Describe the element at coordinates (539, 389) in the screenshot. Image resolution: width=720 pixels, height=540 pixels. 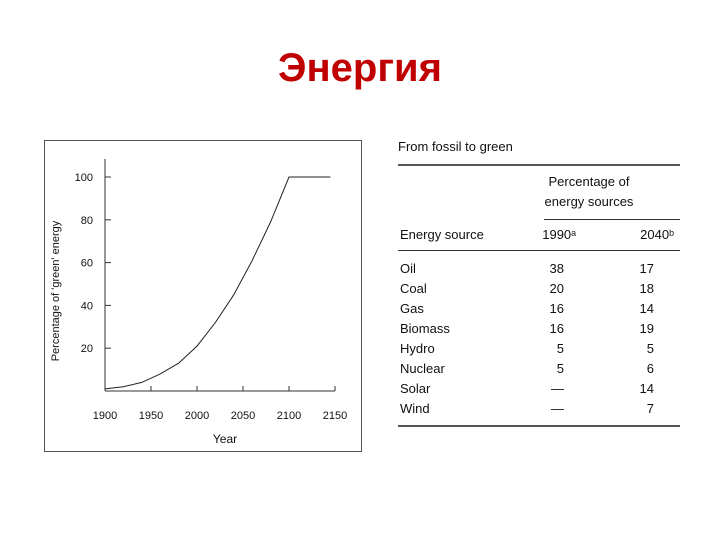
I see `table-row: Solar — 14` at that location.